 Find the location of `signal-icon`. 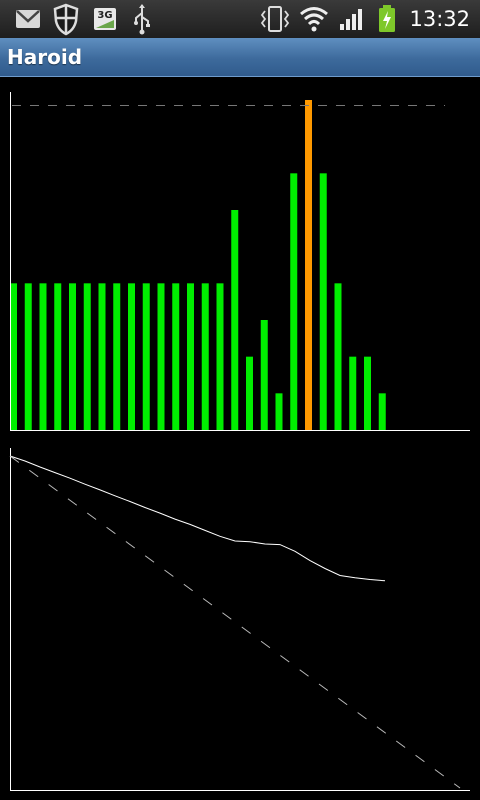

signal-icon is located at coordinates (351, 19).